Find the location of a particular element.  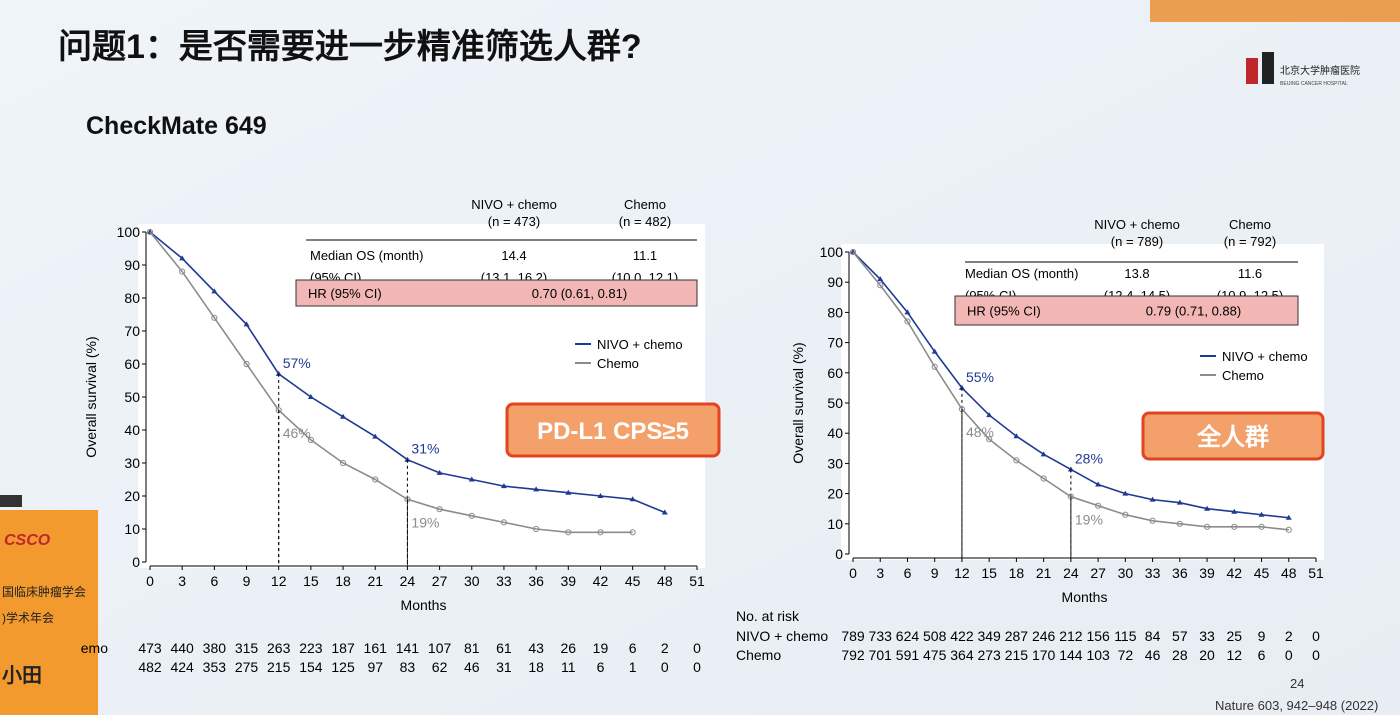

risk-count: 789 is located at coordinates (853, 636).